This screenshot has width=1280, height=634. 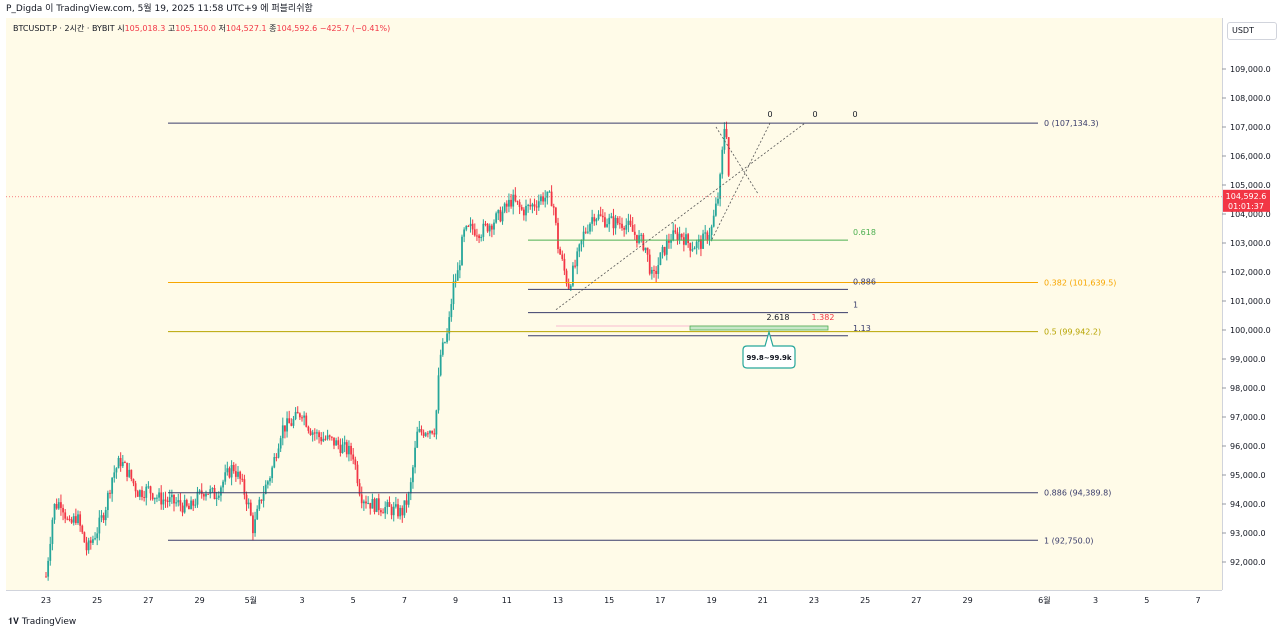 I want to click on symbol-label: BTCUSDT.P · 2시간 · BYBIT, so click(x=64, y=28).